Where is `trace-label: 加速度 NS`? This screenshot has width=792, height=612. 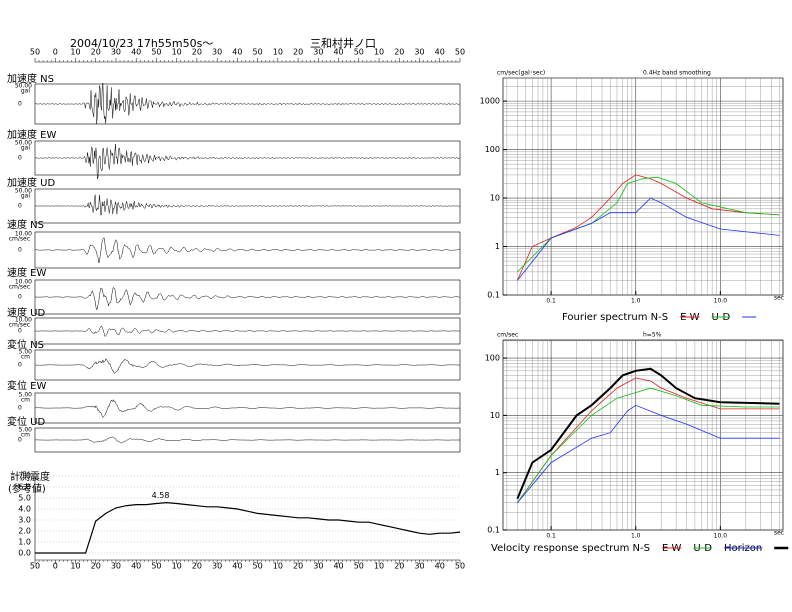
trace-label: 加速度 NS is located at coordinates (30, 78).